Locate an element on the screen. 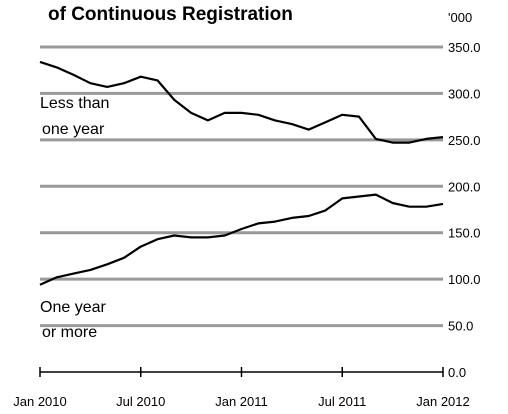  x-tick-label: Jul 2011 is located at coordinates (342, 401).